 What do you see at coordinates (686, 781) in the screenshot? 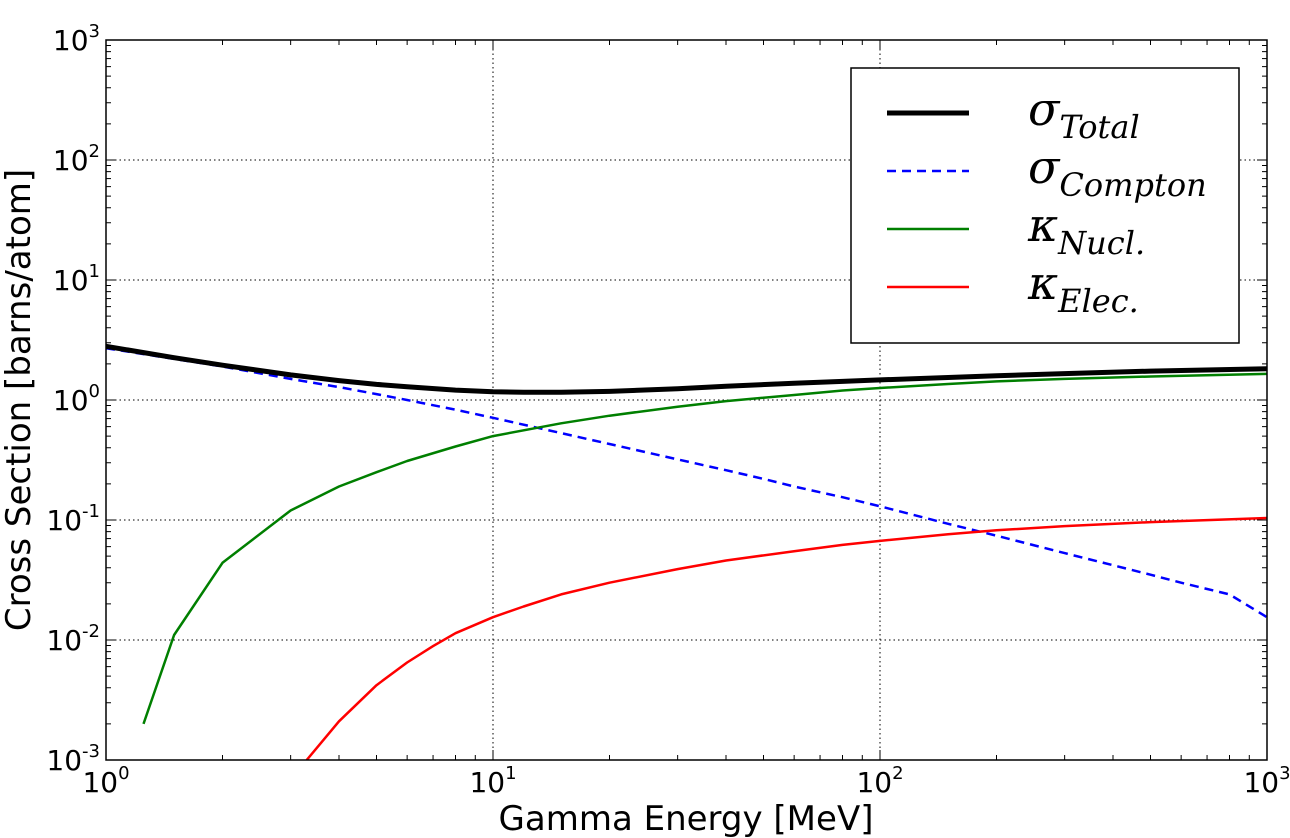
I see `x-tick-labels: 10⁰ 10¹ 10² 10³` at bounding box center [686, 781].